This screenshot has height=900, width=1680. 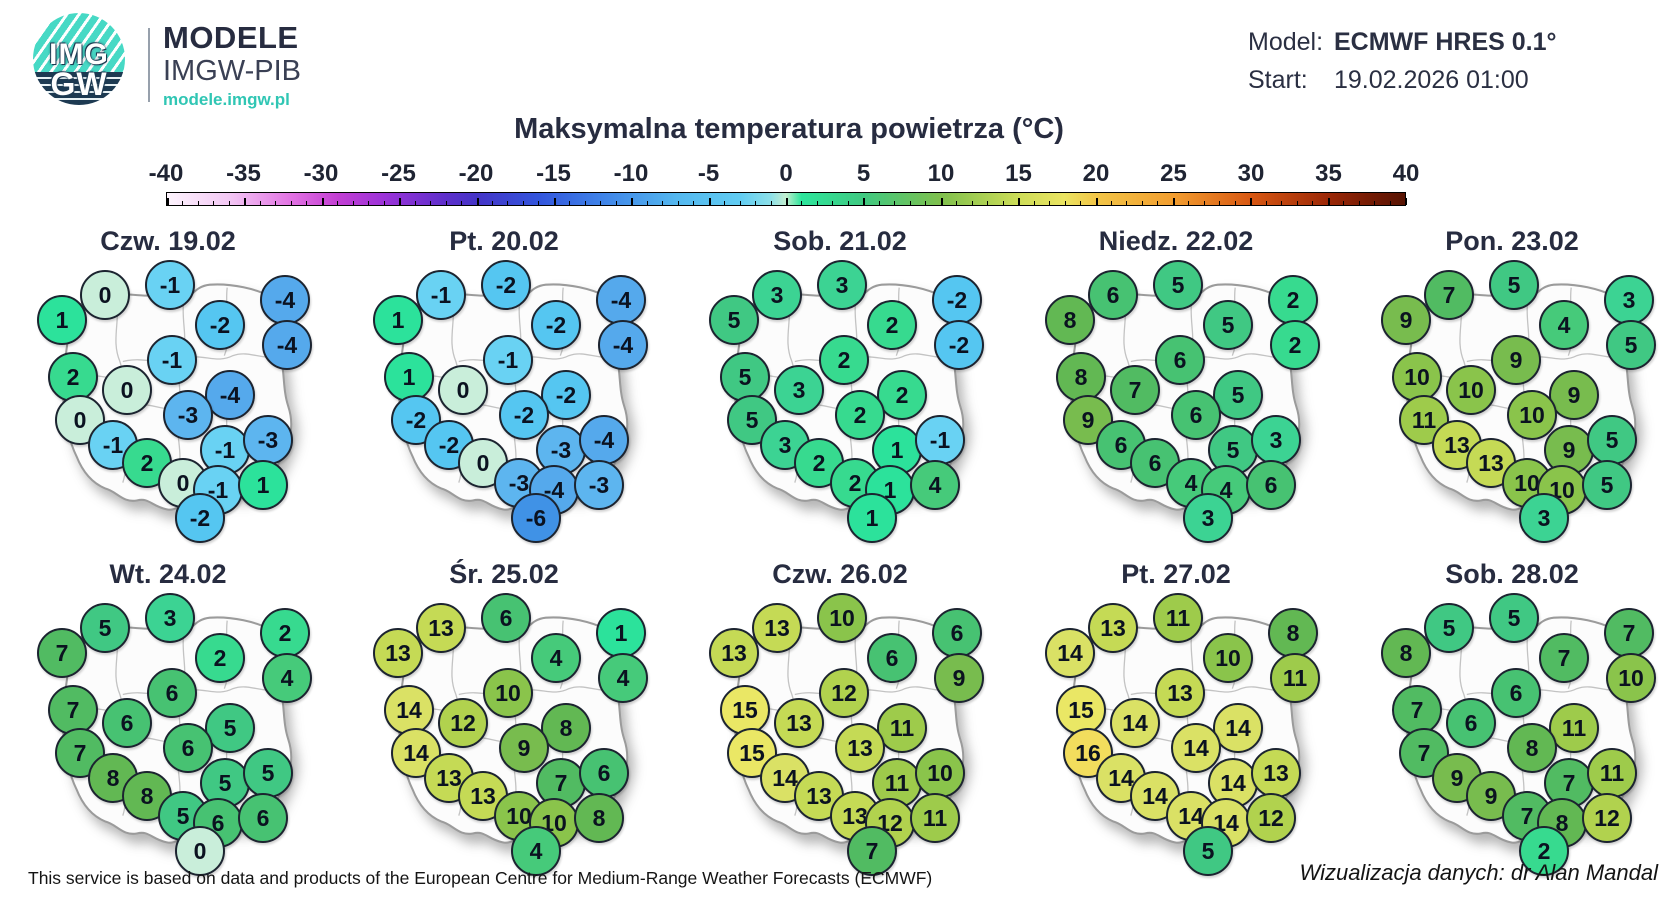 I want to click on map-title: Sob. 21.02, so click(x=840, y=241).